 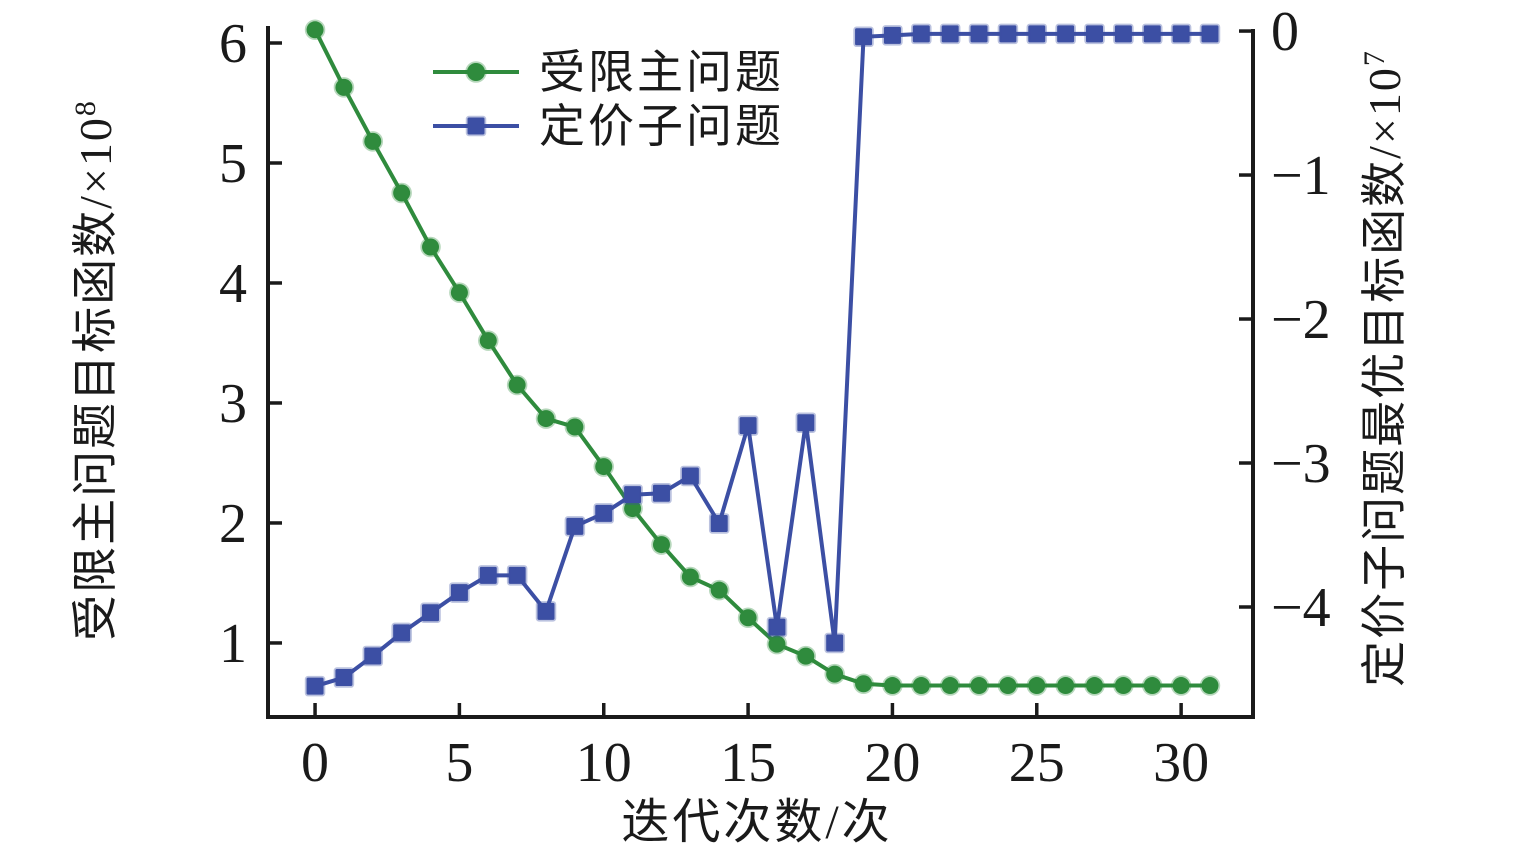 What do you see at coordinates (476, 126) in the screenshot?
I see `legend-square-marker` at bounding box center [476, 126].